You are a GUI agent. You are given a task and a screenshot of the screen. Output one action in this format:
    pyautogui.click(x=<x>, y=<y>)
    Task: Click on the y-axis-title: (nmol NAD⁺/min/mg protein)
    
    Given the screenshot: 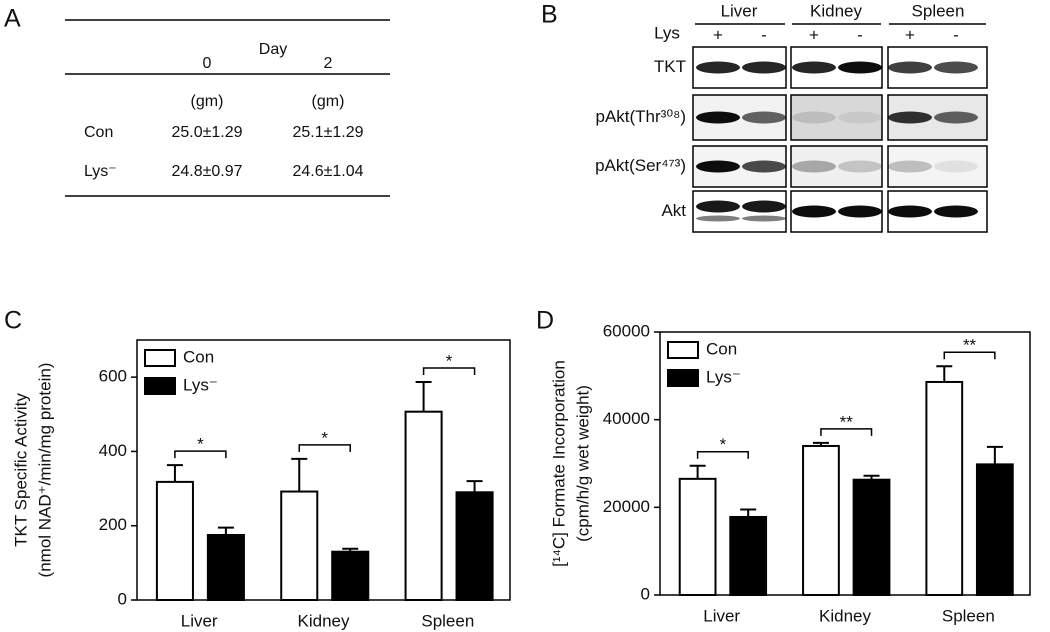 What is the action you would take?
    pyautogui.click(x=44, y=470)
    